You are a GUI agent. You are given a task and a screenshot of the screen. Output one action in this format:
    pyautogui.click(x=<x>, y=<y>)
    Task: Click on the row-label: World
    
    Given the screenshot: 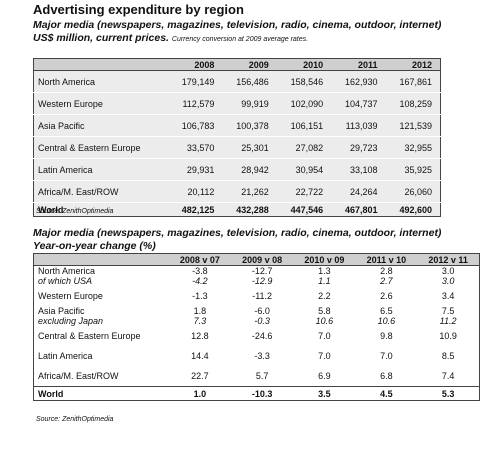 What is the action you would take?
    pyautogui.click(x=101, y=393)
    